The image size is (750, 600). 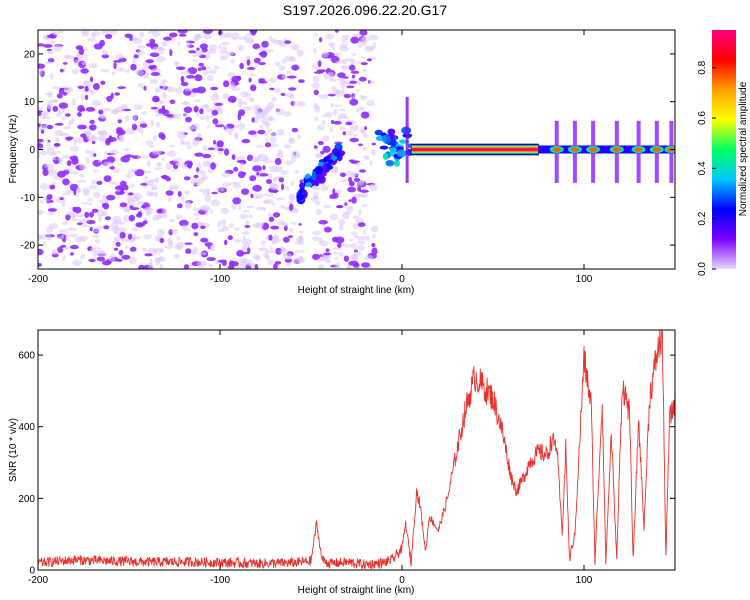 What do you see at coordinates (26, 427) in the screenshot?
I see `y-tick-label: 400` at bounding box center [26, 427].